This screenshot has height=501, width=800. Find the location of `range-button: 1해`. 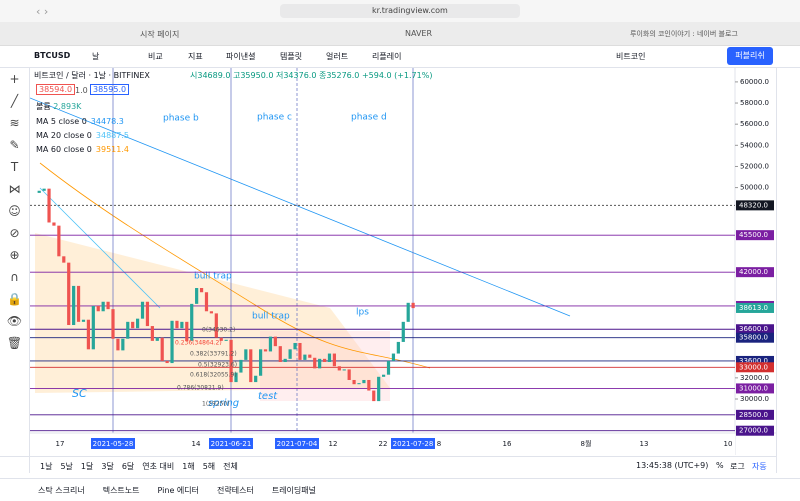

range-button: 1해 is located at coordinates (188, 466).